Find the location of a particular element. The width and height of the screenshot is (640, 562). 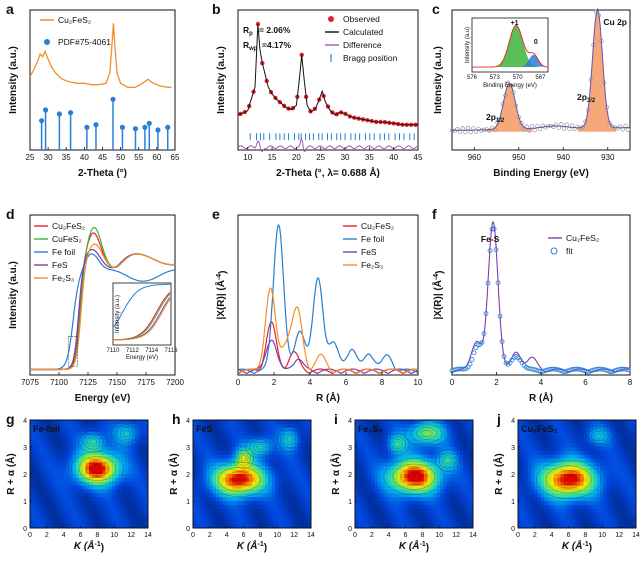

inset-component-zero-c is located at coordinates (533, 60).